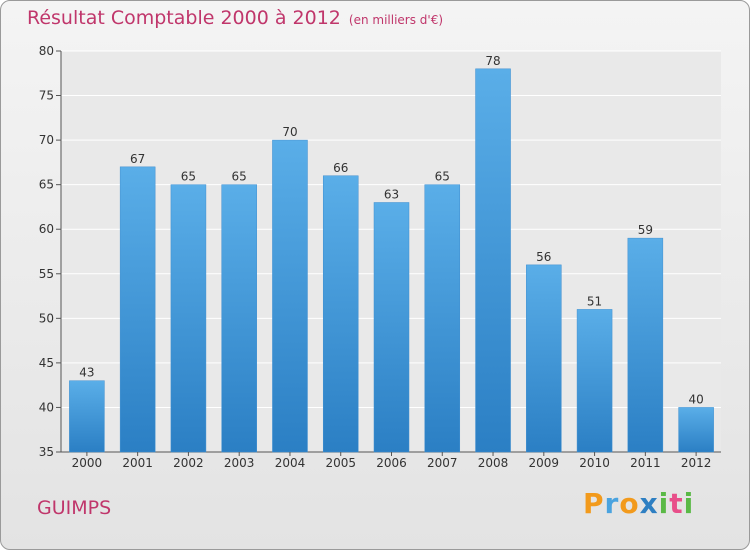  I want to click on x-tick-label: 2003, so click(239, 463).